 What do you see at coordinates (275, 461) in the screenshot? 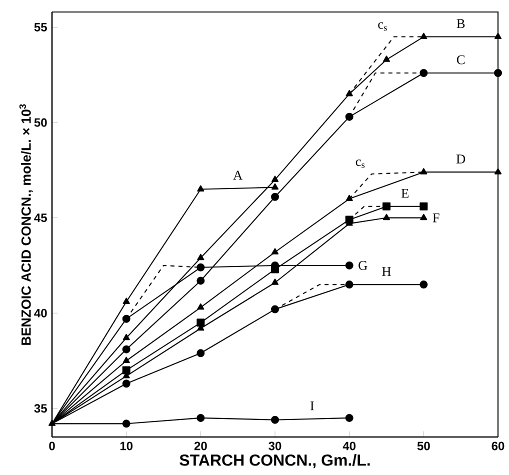
I see `x-axis-title: STARCH CONCN., Gm./L.` at bounding box center [275, 461].